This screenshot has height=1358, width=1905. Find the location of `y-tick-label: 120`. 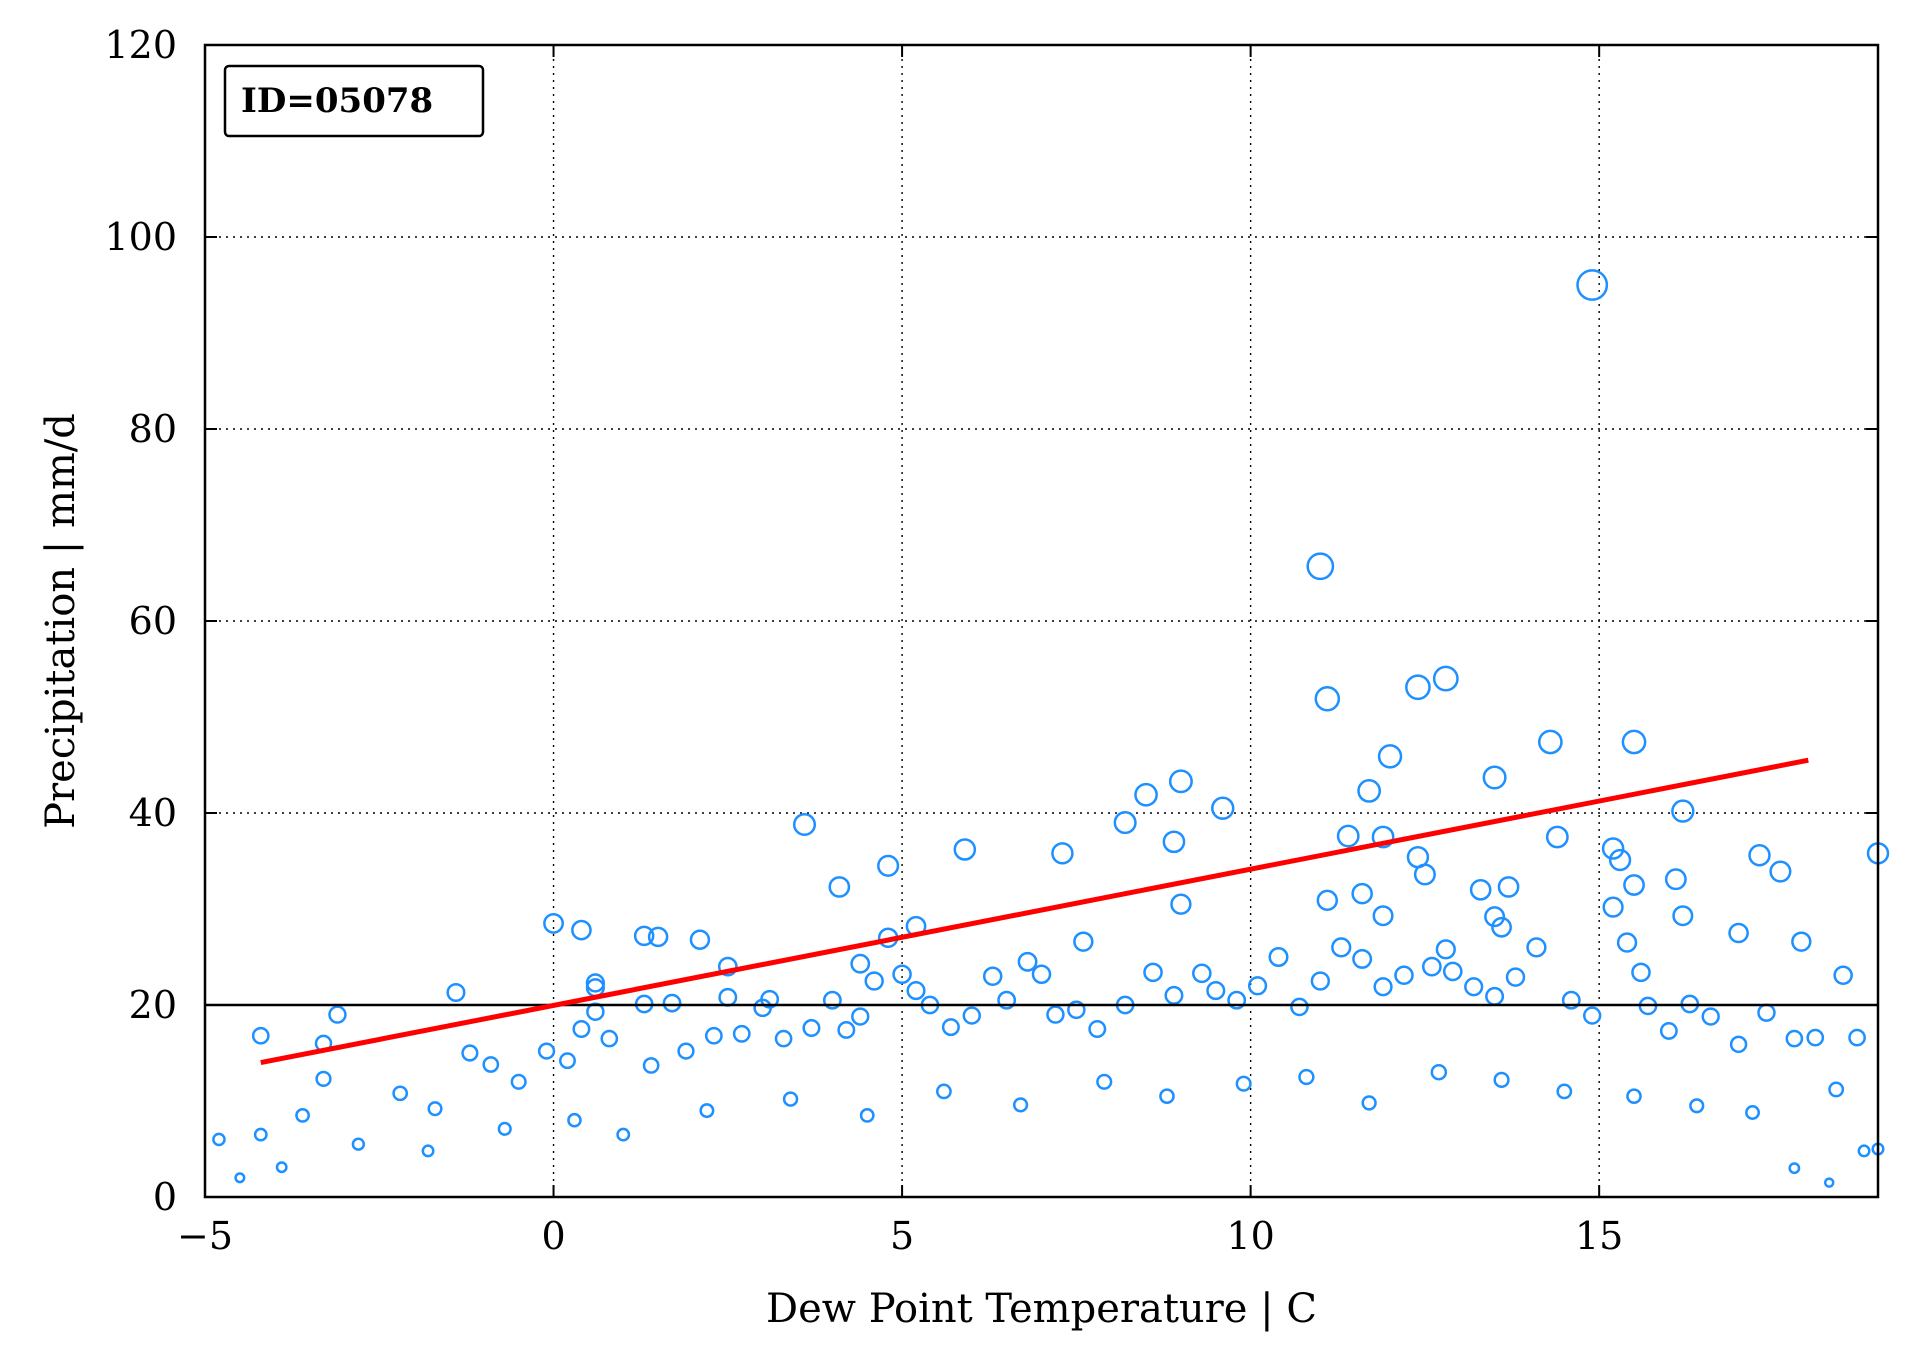

y-tick-label: 120 is located at coordinates (140, 45).